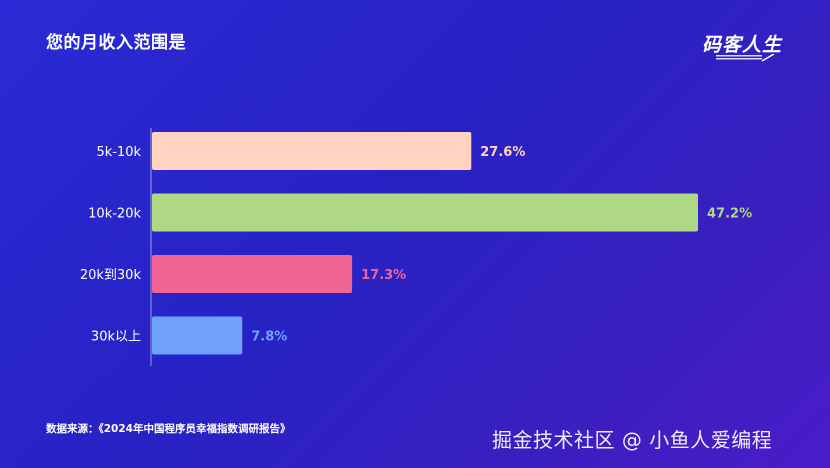 The width and height of the screenshot is (830, 468). I want to click on category-label-2: 20k到30k, so click(111, 275).